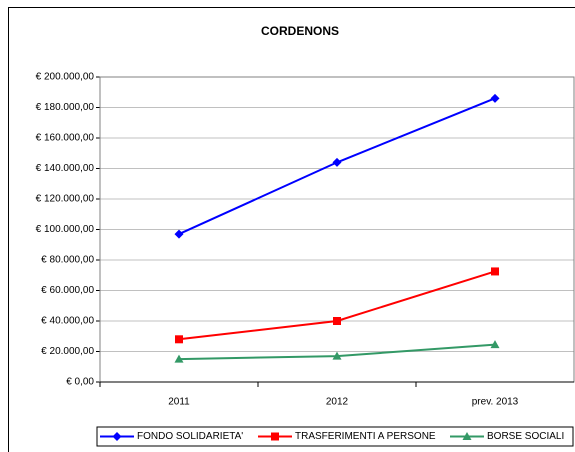 This screenshot has width=575, height=452. What do you see at coordinates (65, 229) in the screenshot?
I see `y-tick-label: € 100.000,00` at bounding box center [65, 229].